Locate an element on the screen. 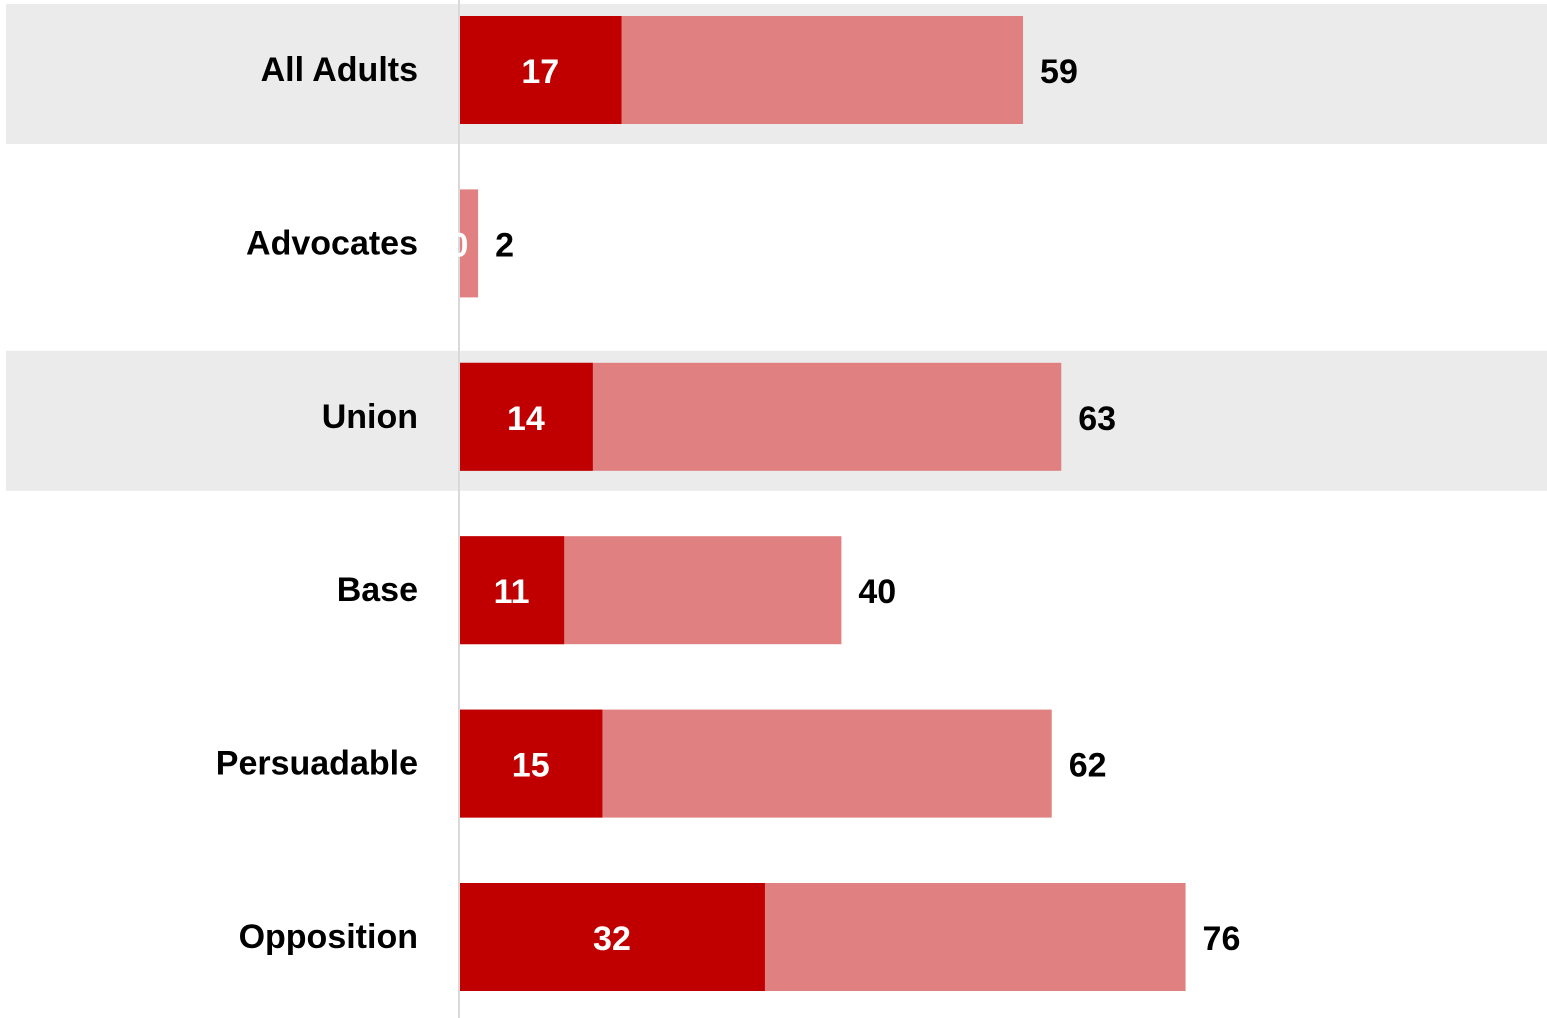 This screenshot has width=1547, height=1018. bar-outer-advocates is located at coordinates (469, 243).